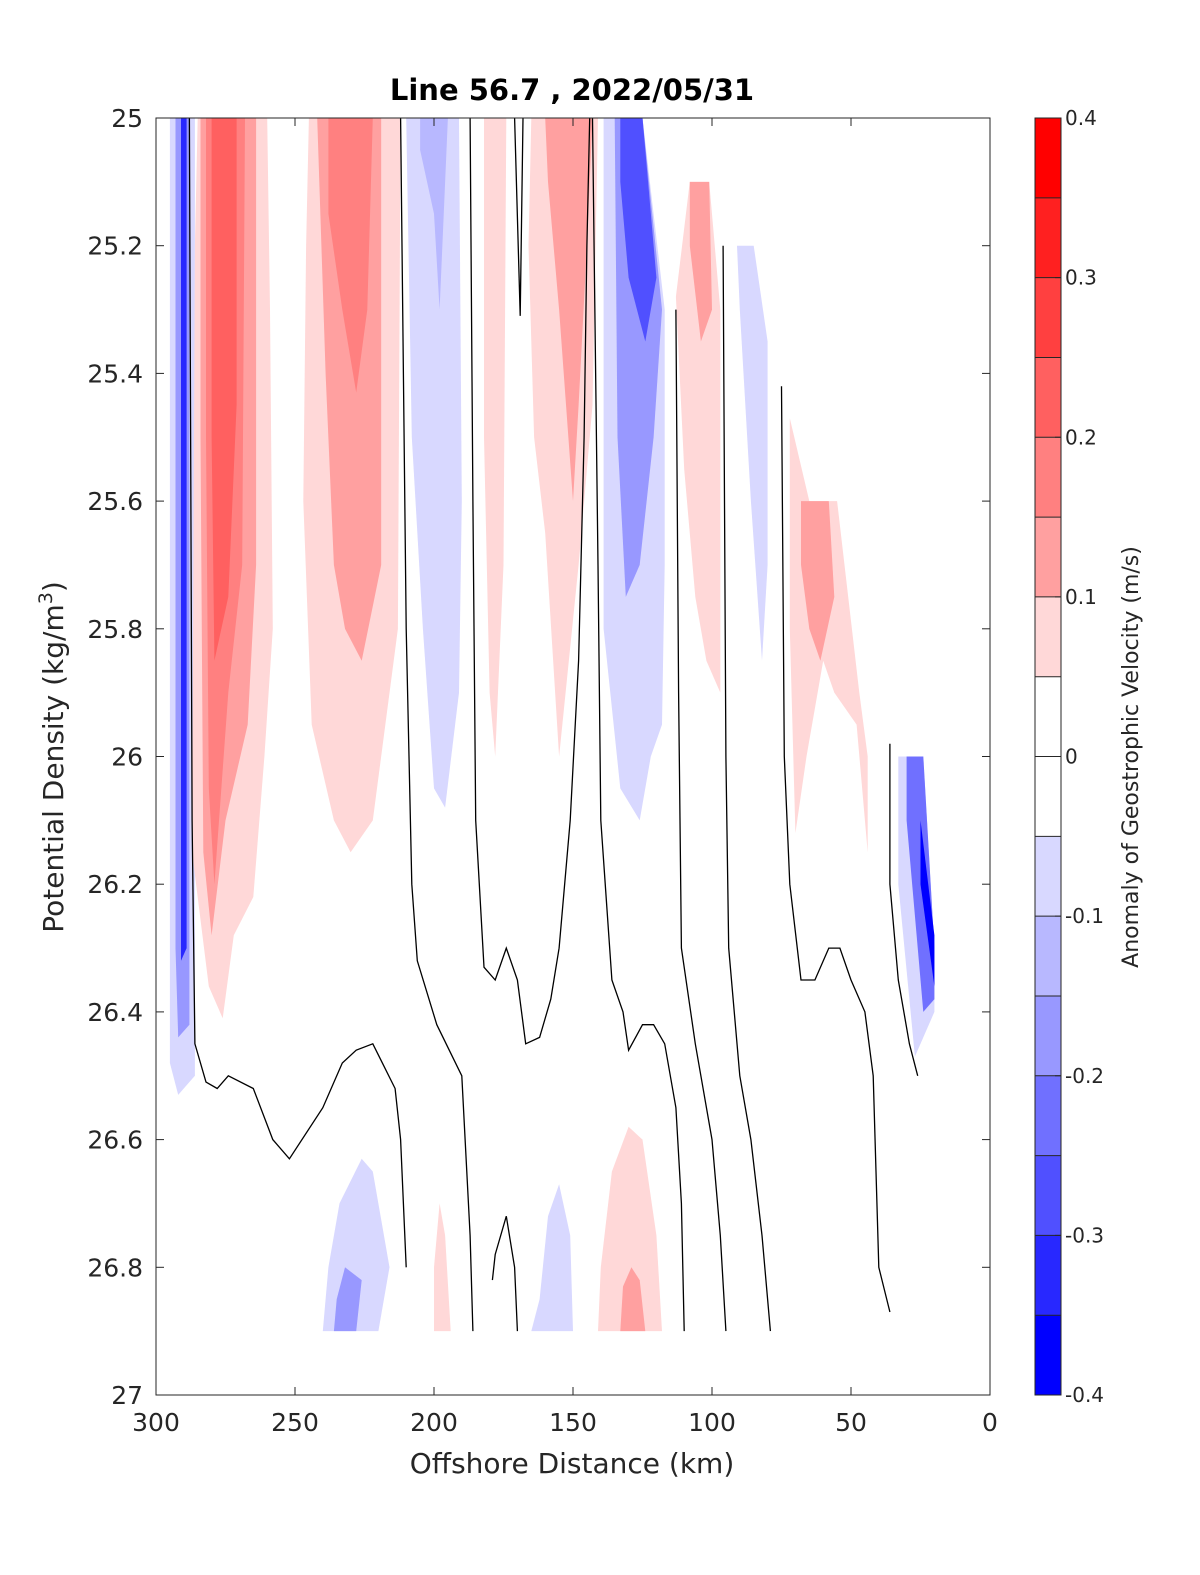 This screenshot has height=1575, width=1200. Describe the element at coordinates (572, 90) in the screenshot. I see `chart-title: Line 56.7 , 2022/05/31` at that location.